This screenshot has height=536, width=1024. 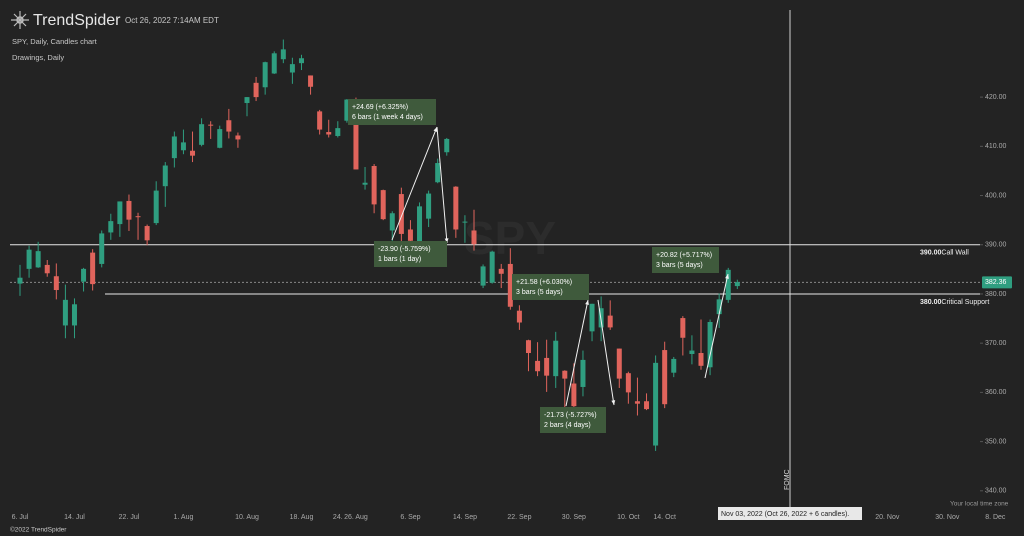 I want to click on y-tick-label: 370.00, so click(x=996, y=343).